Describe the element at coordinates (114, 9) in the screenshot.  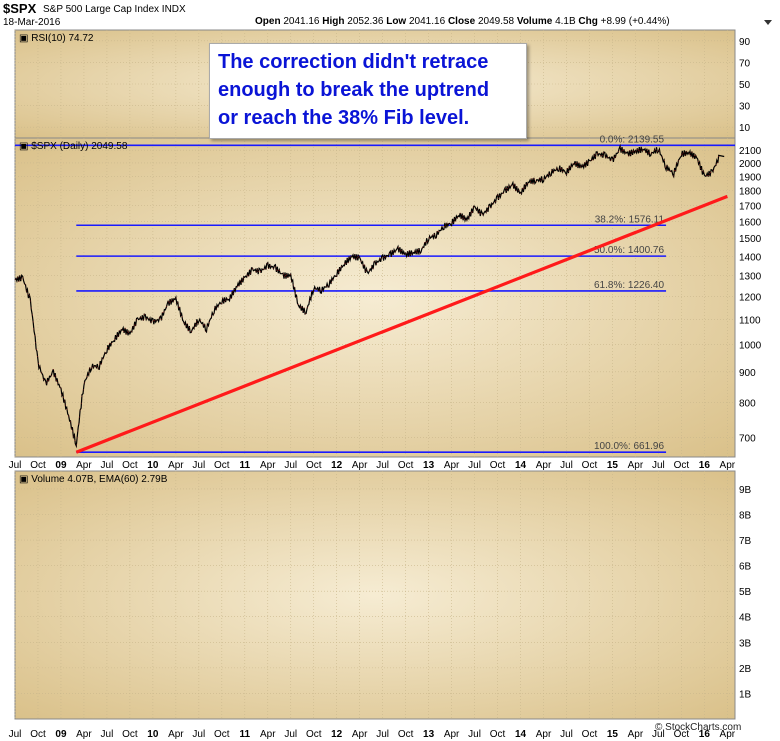
I see `symbol-description: S&P 500 Large Cap Index INDX` at that location.